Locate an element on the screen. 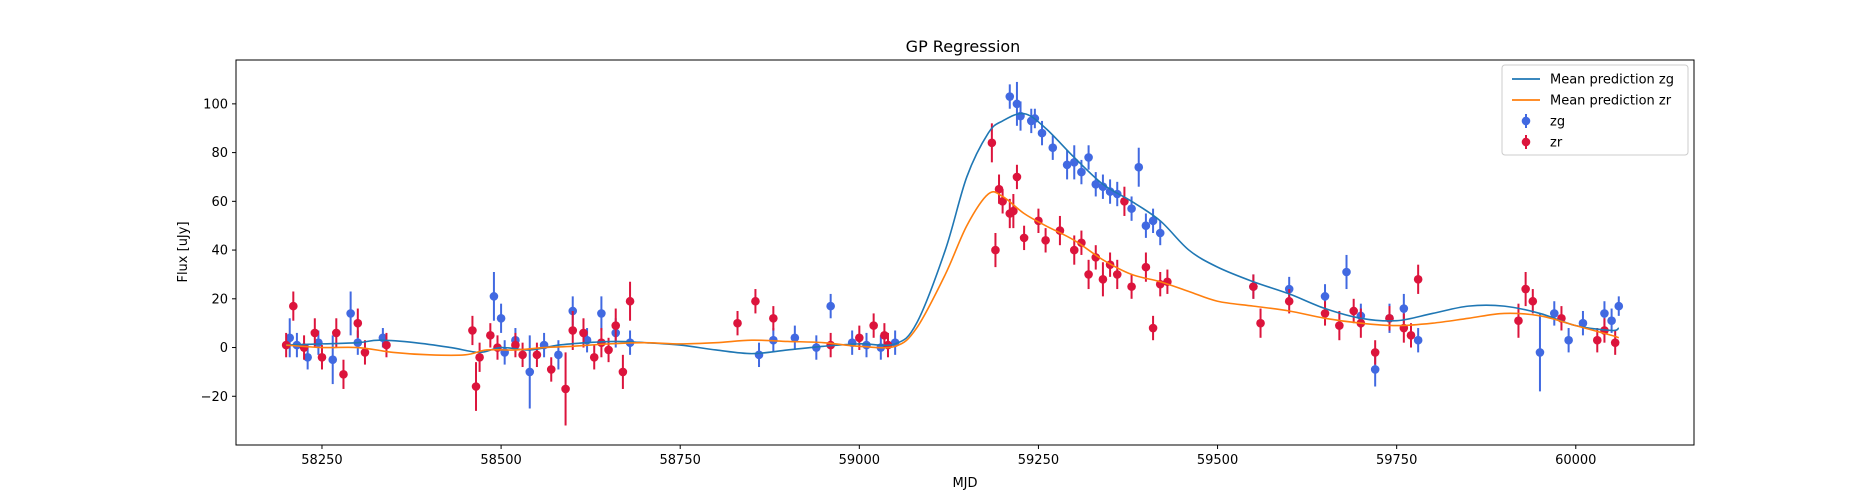  x-tick-label: 59000 is located at coordinates (859, 460).